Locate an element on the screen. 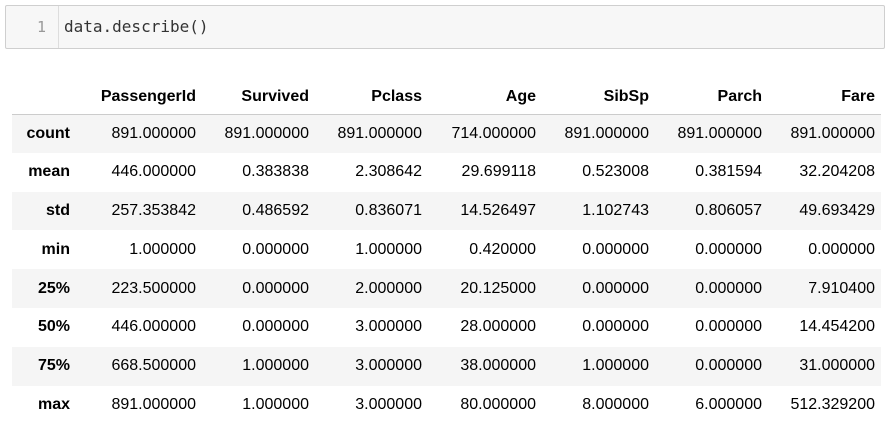  line-number: 1 is located at coordinates (41, 27).